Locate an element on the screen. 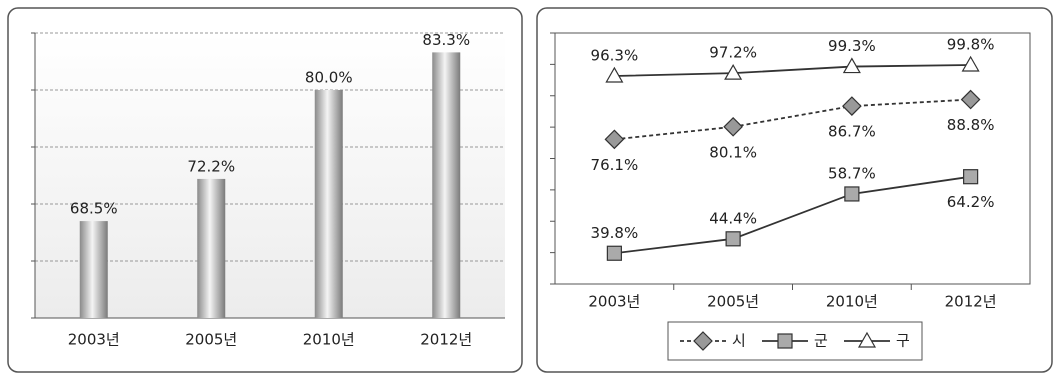 The width and height of the screenshot is (1060, 380). value-label: 39.8% is located at coordinates (615, 233).